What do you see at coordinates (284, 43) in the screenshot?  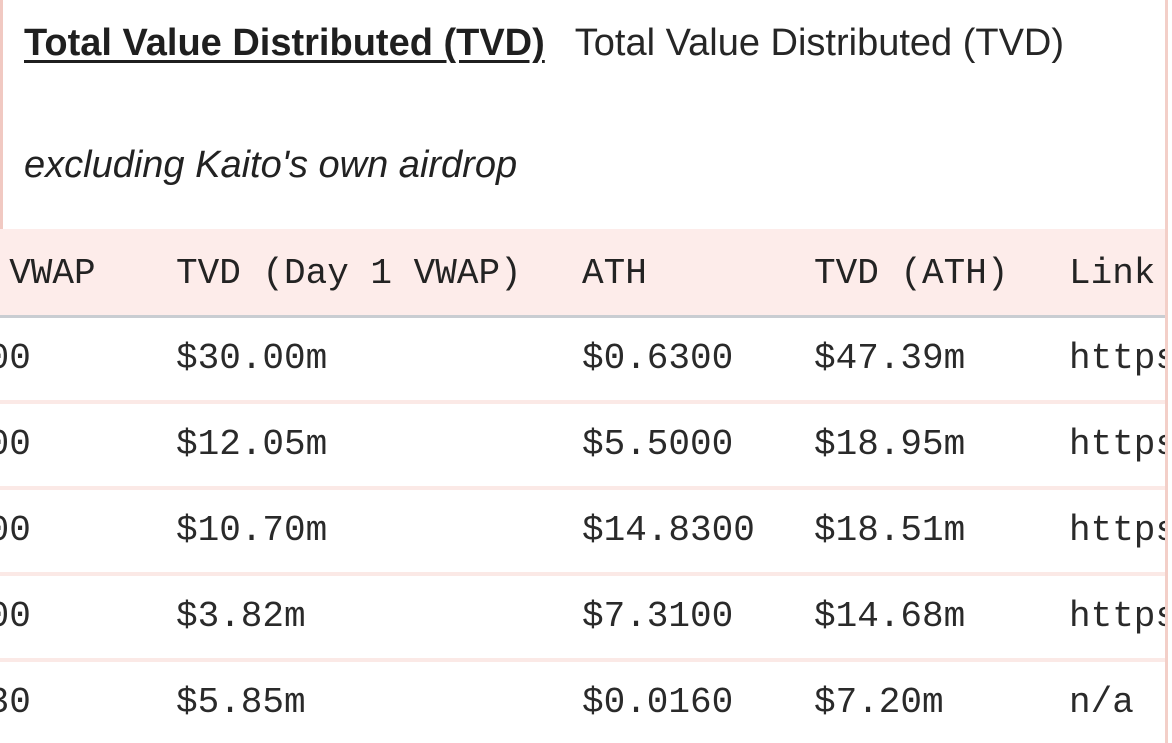 I see `tvd-heading-link: Total Value Distributed (TVD)` at bounding box center [284, 43].